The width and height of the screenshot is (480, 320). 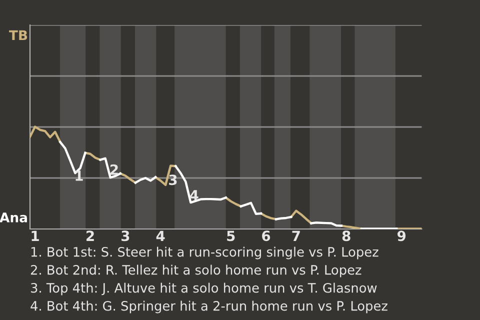 I want to click on text: TB, so click(x=18, y=35).